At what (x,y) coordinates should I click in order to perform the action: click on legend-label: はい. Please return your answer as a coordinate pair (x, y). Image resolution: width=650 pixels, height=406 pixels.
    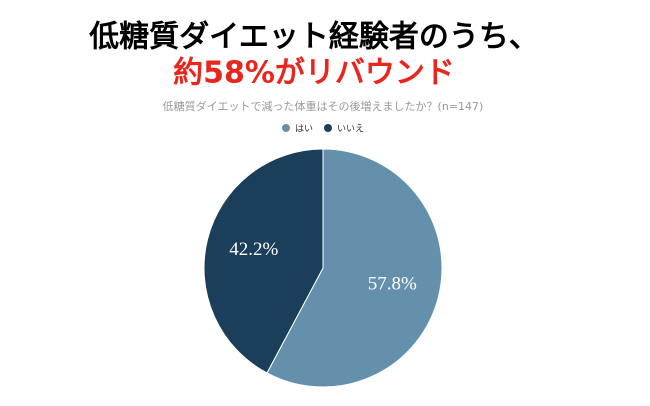
    Looking at the image, I should click on (304, 129).